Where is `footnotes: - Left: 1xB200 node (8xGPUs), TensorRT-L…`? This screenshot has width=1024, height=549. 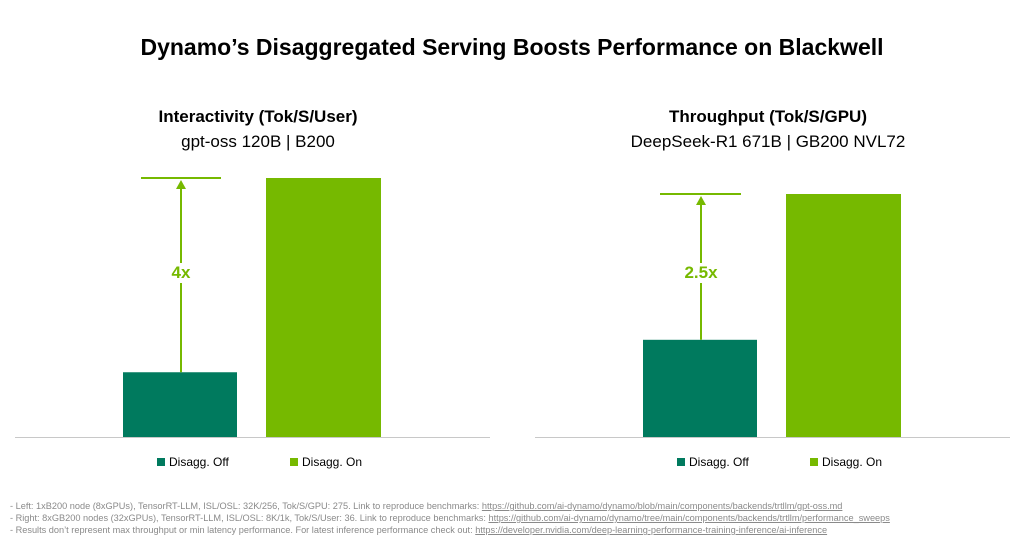
footnotes: - Left: 1xB200 node (8xGPUs), TensorRT-L… is located at coordinates (515, 518).